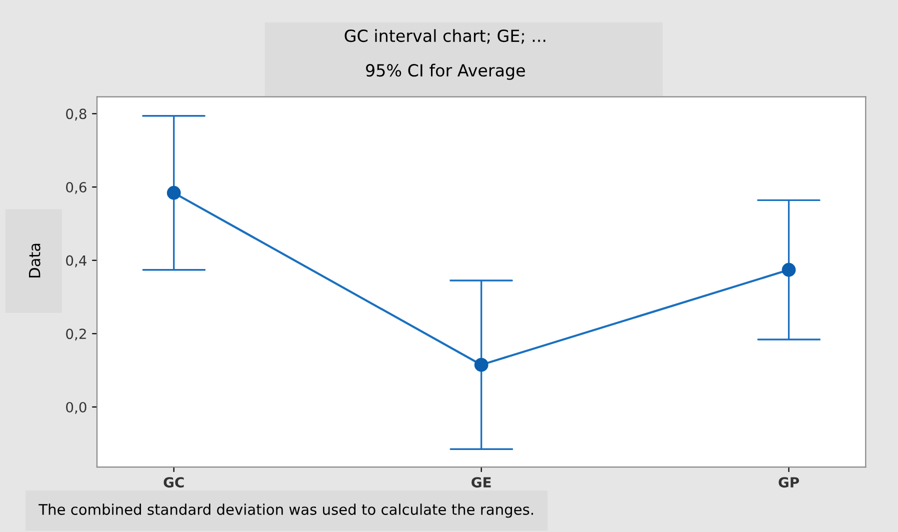  What do you see at coordinates (174, 482) in the screenshot?
I see `x-tick-label: GC` at bounding box center [174, 482].